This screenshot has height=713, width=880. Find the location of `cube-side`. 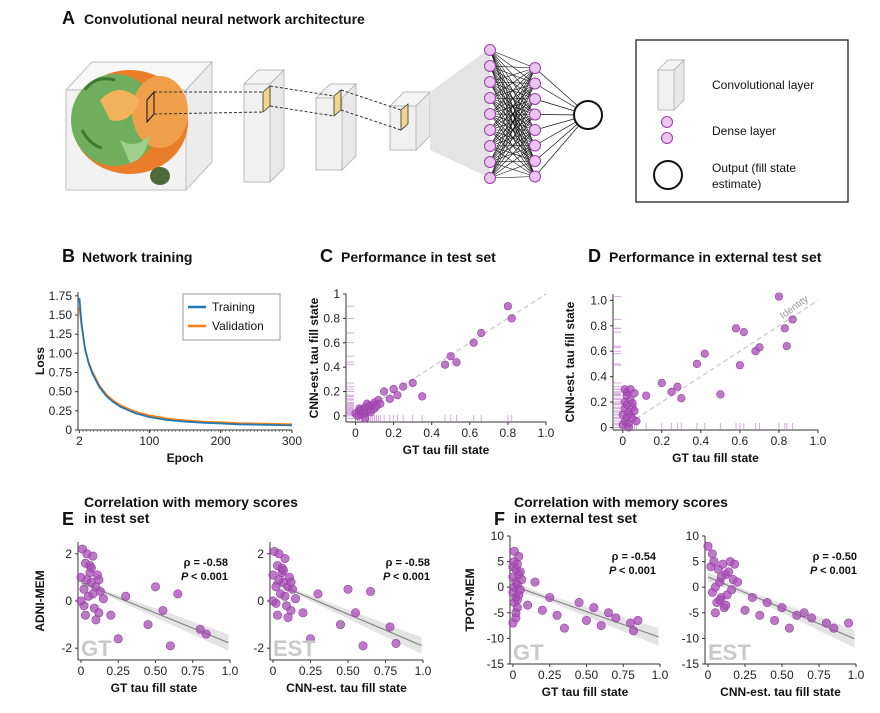

cube-side is located at coordinates (199, 126).